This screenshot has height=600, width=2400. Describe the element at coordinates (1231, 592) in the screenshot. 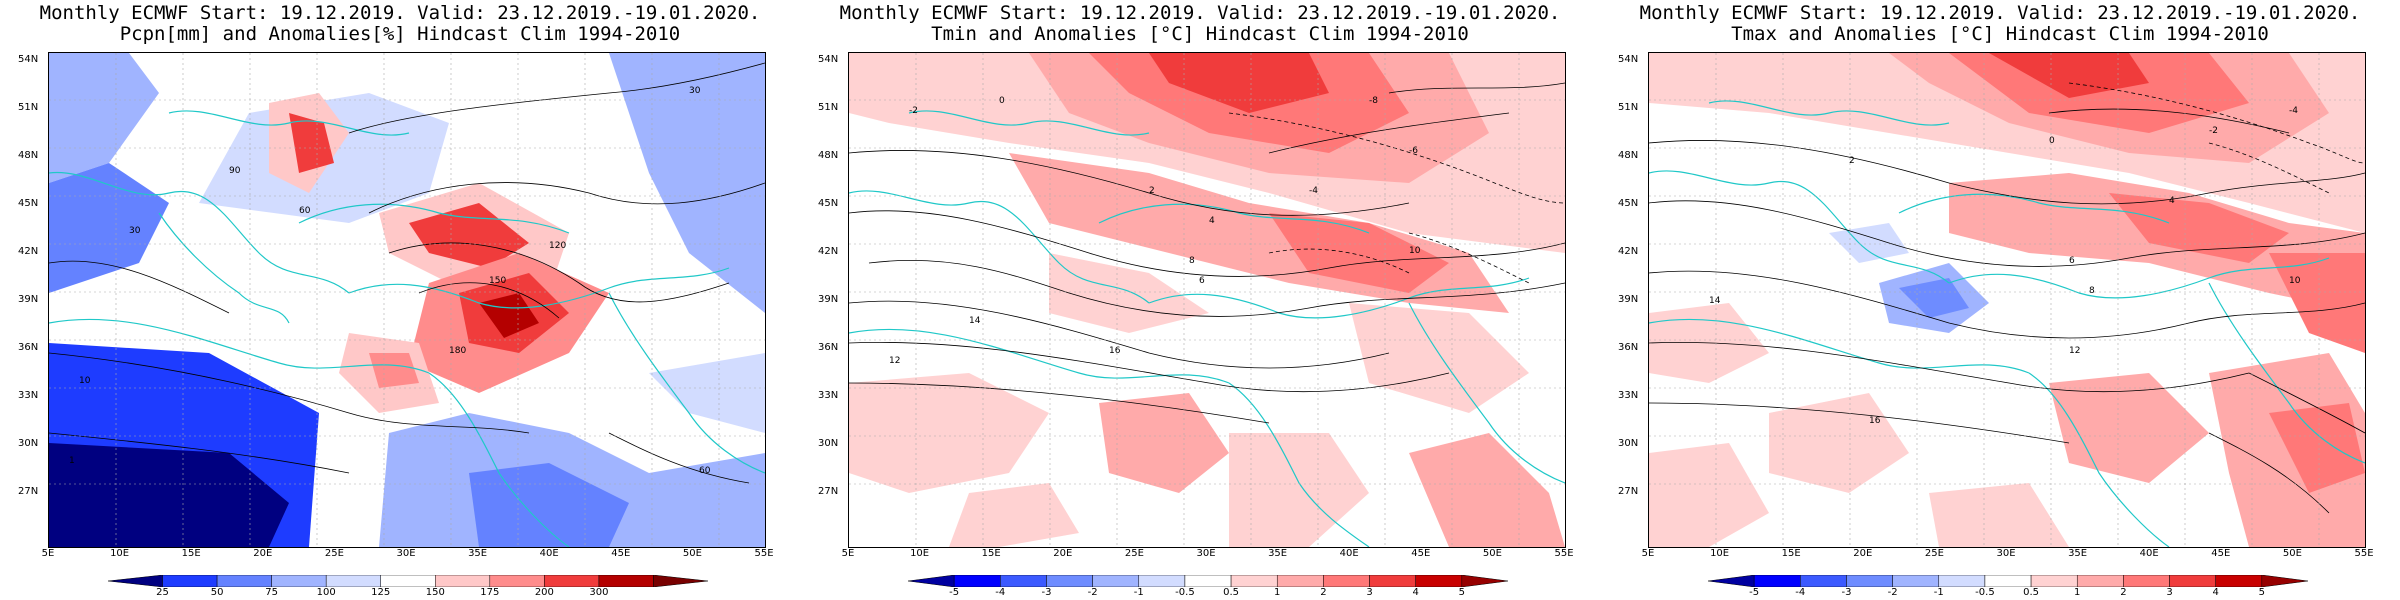

I see `colorbar-label: 0.5` at that location.